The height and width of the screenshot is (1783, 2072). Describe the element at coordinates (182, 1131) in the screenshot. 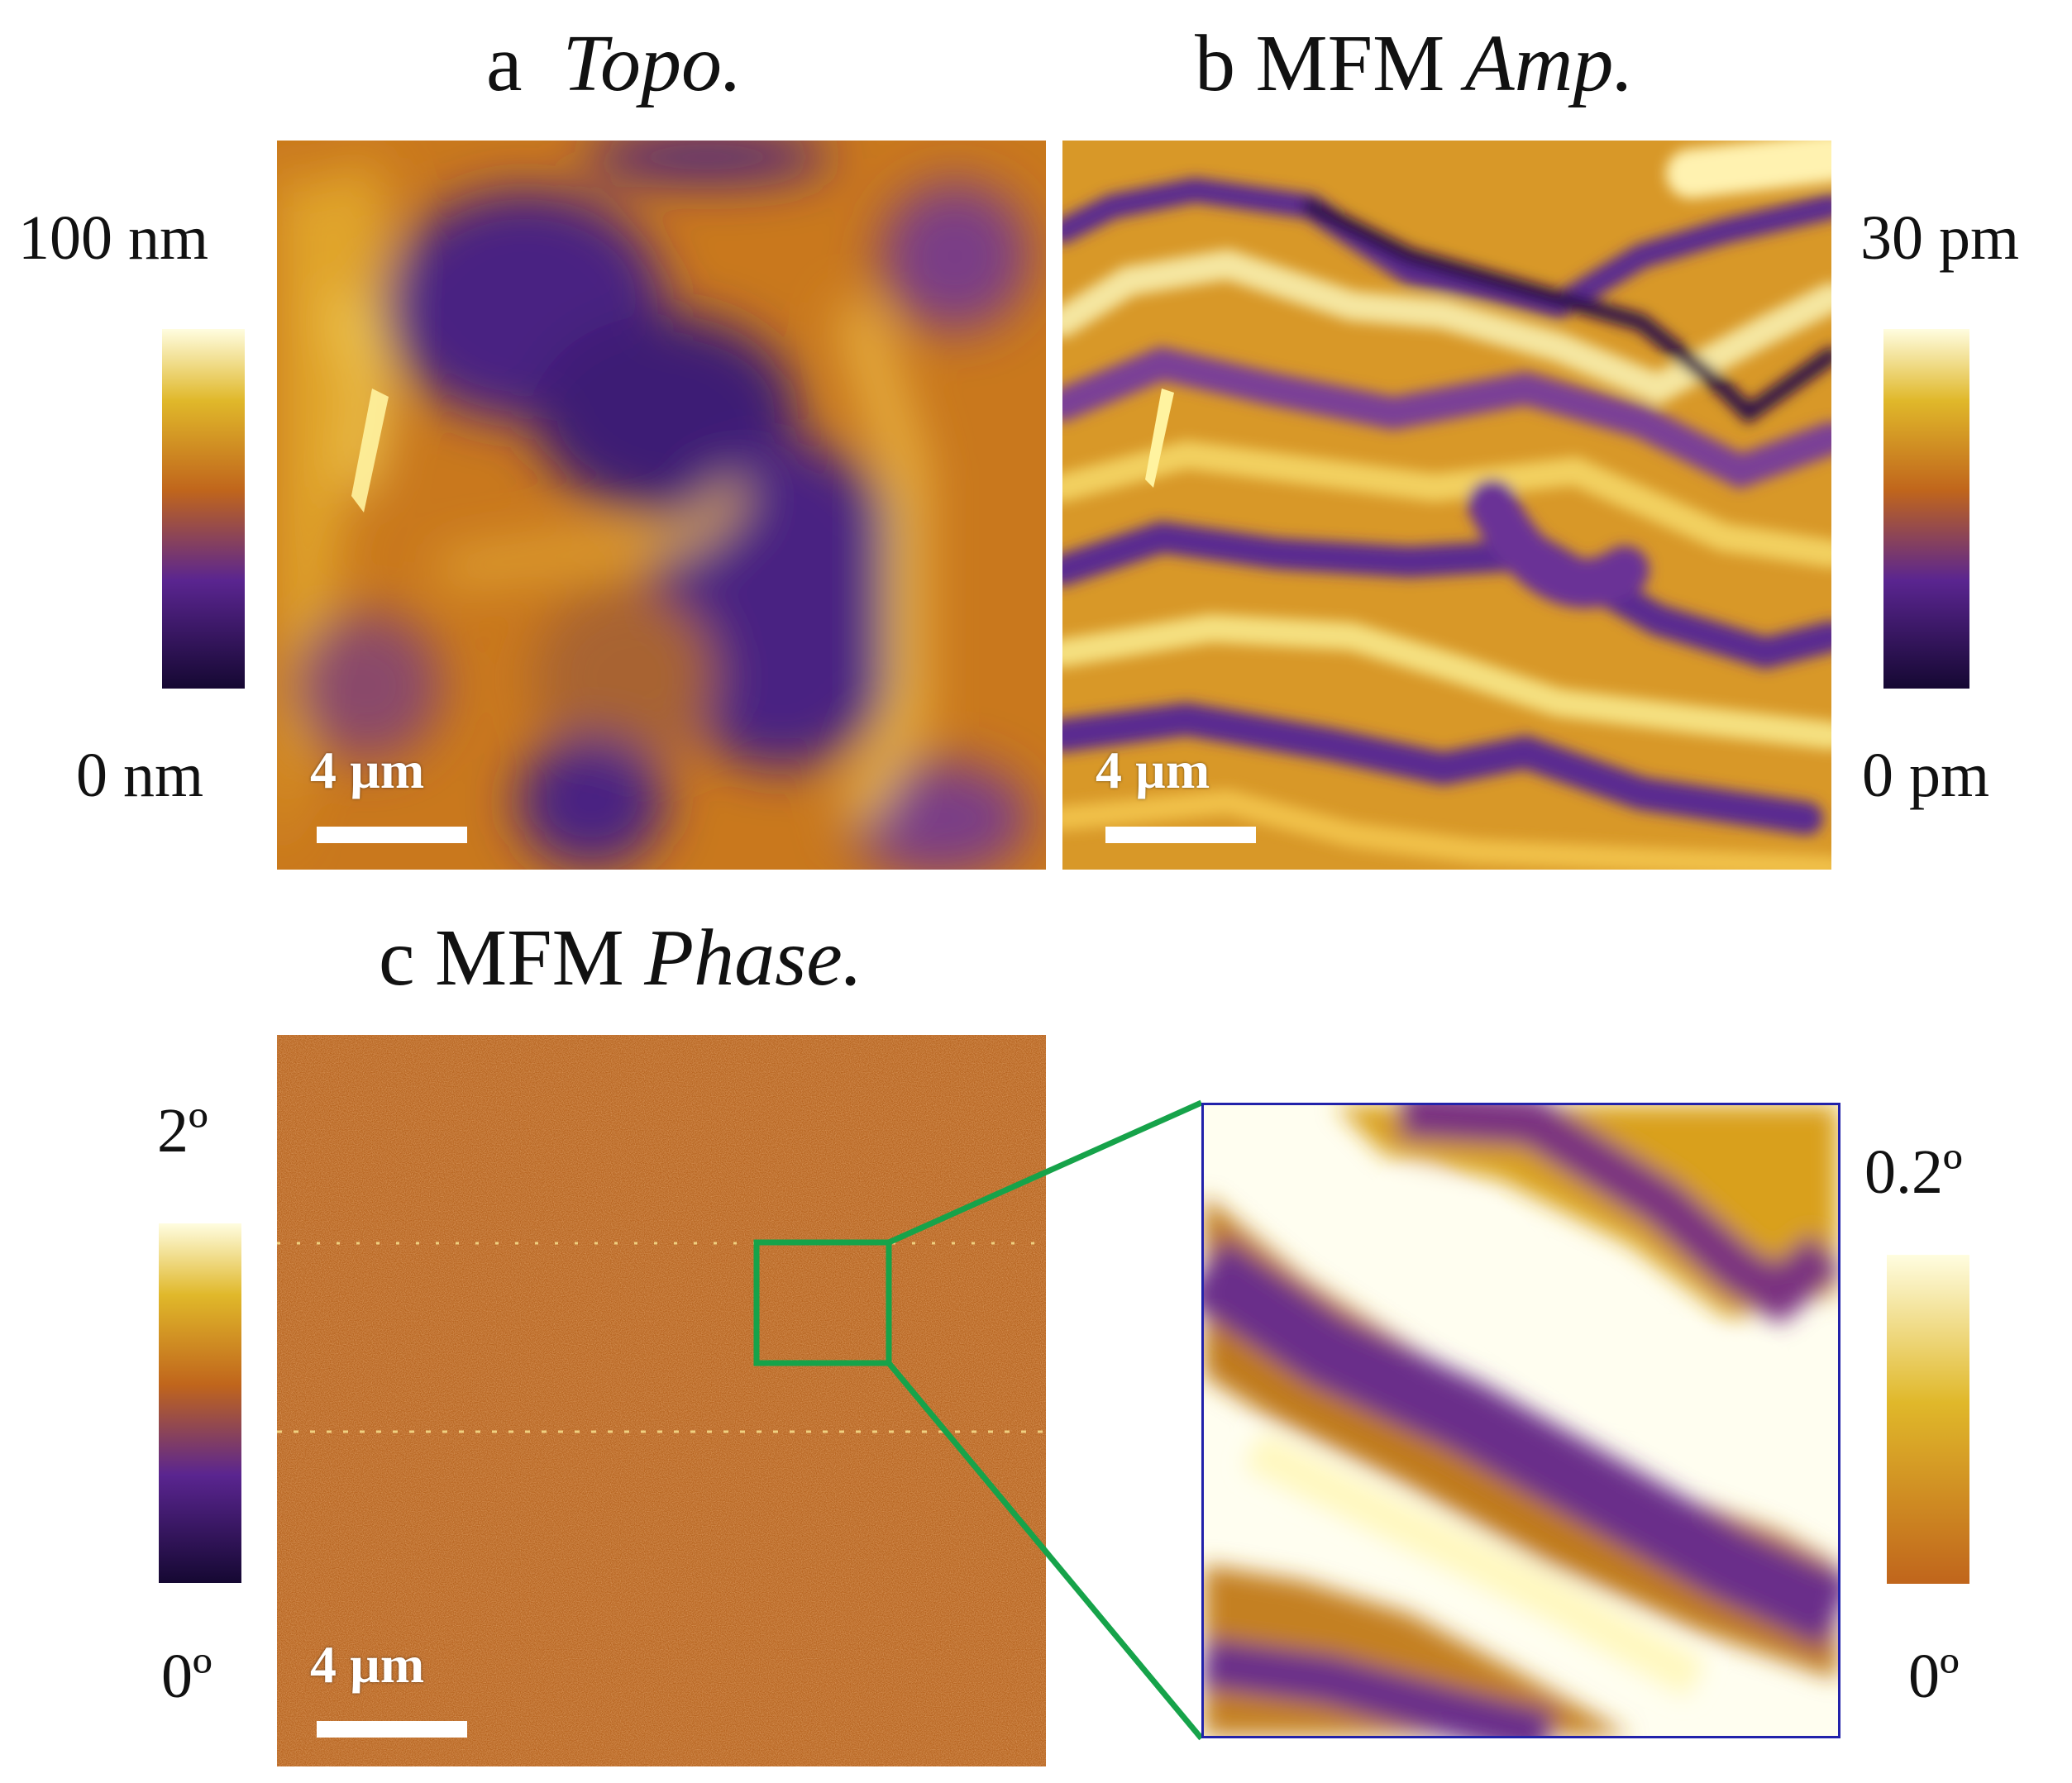

I see `panel-c-colorbar-max: 2º` at that location.